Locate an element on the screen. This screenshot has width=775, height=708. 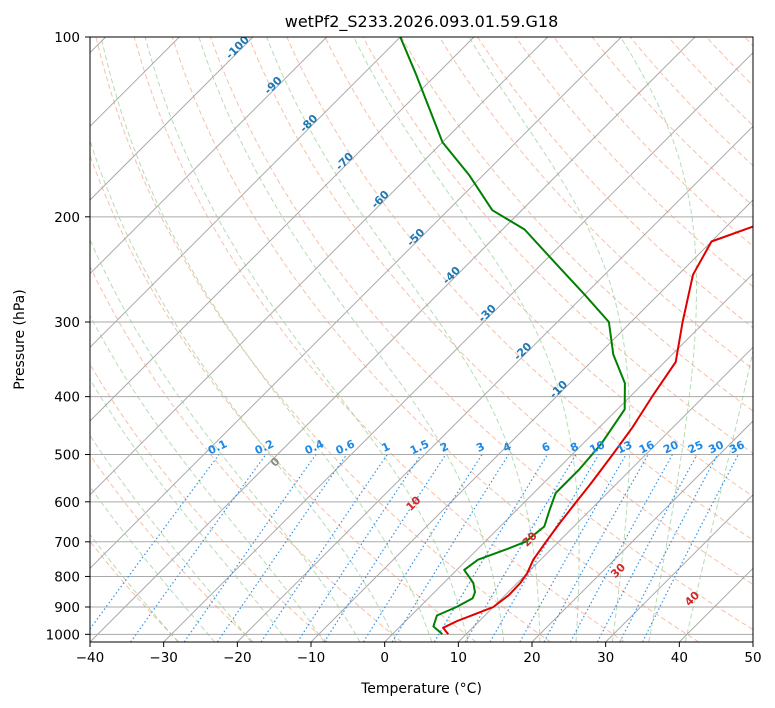
y-tick-label: 700 is located at coordinates (67, 543).